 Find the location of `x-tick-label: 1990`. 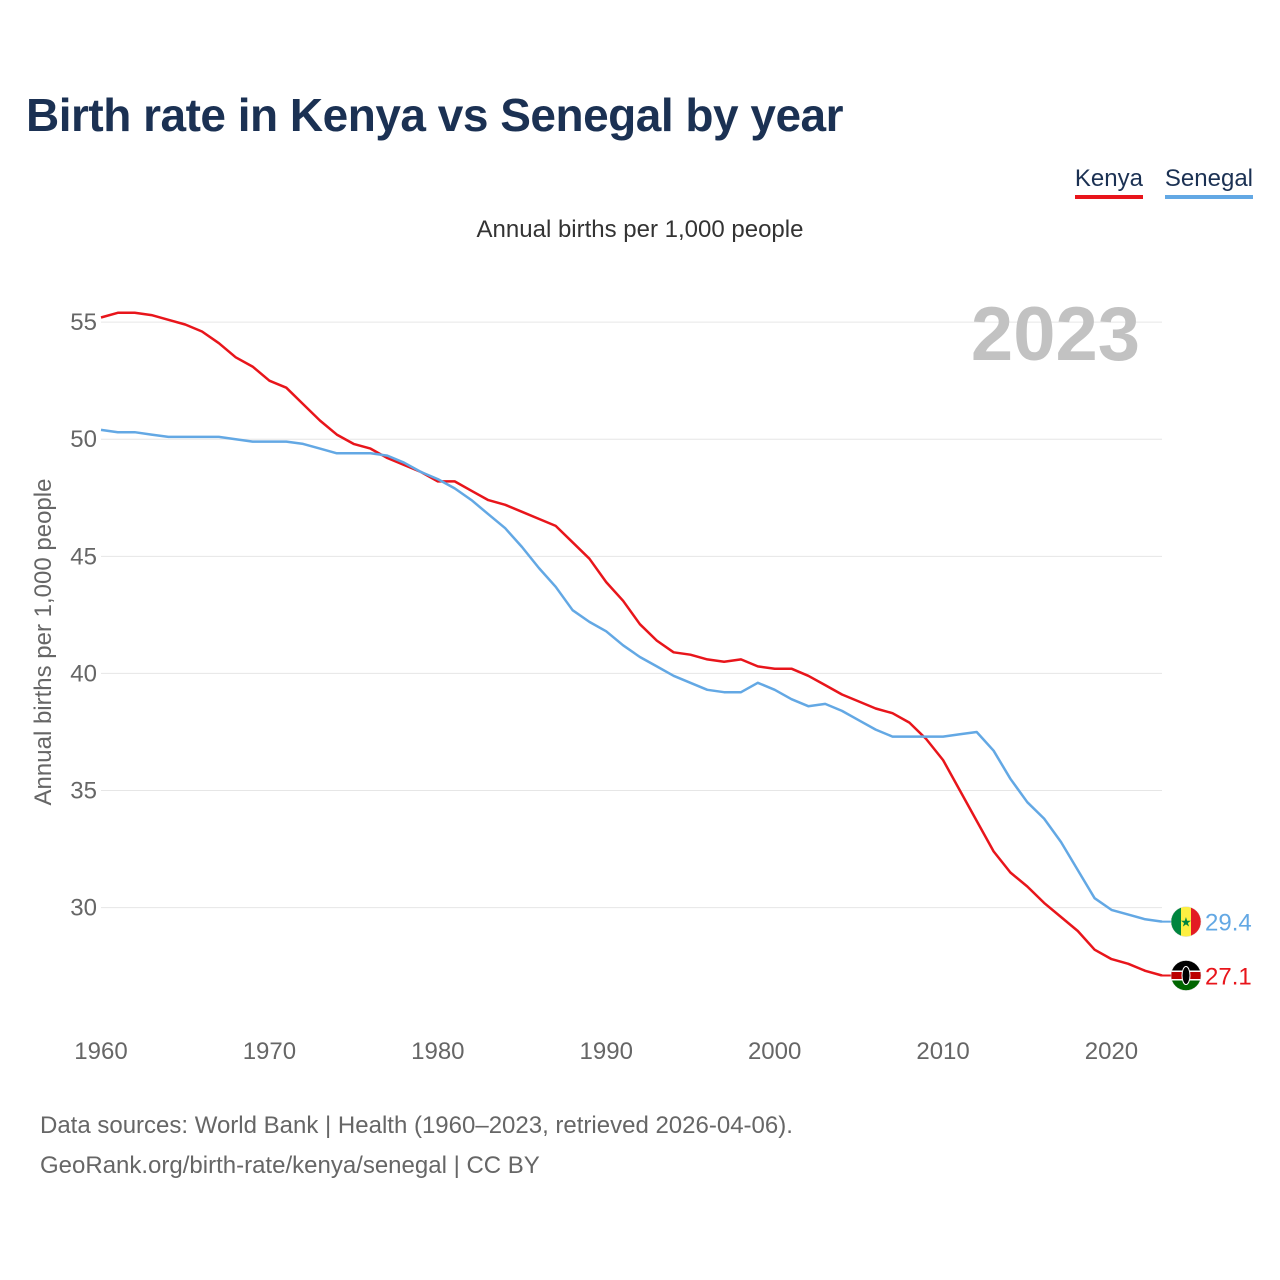

x-tick-label: 1990 is located at coordinates (606, 1051).